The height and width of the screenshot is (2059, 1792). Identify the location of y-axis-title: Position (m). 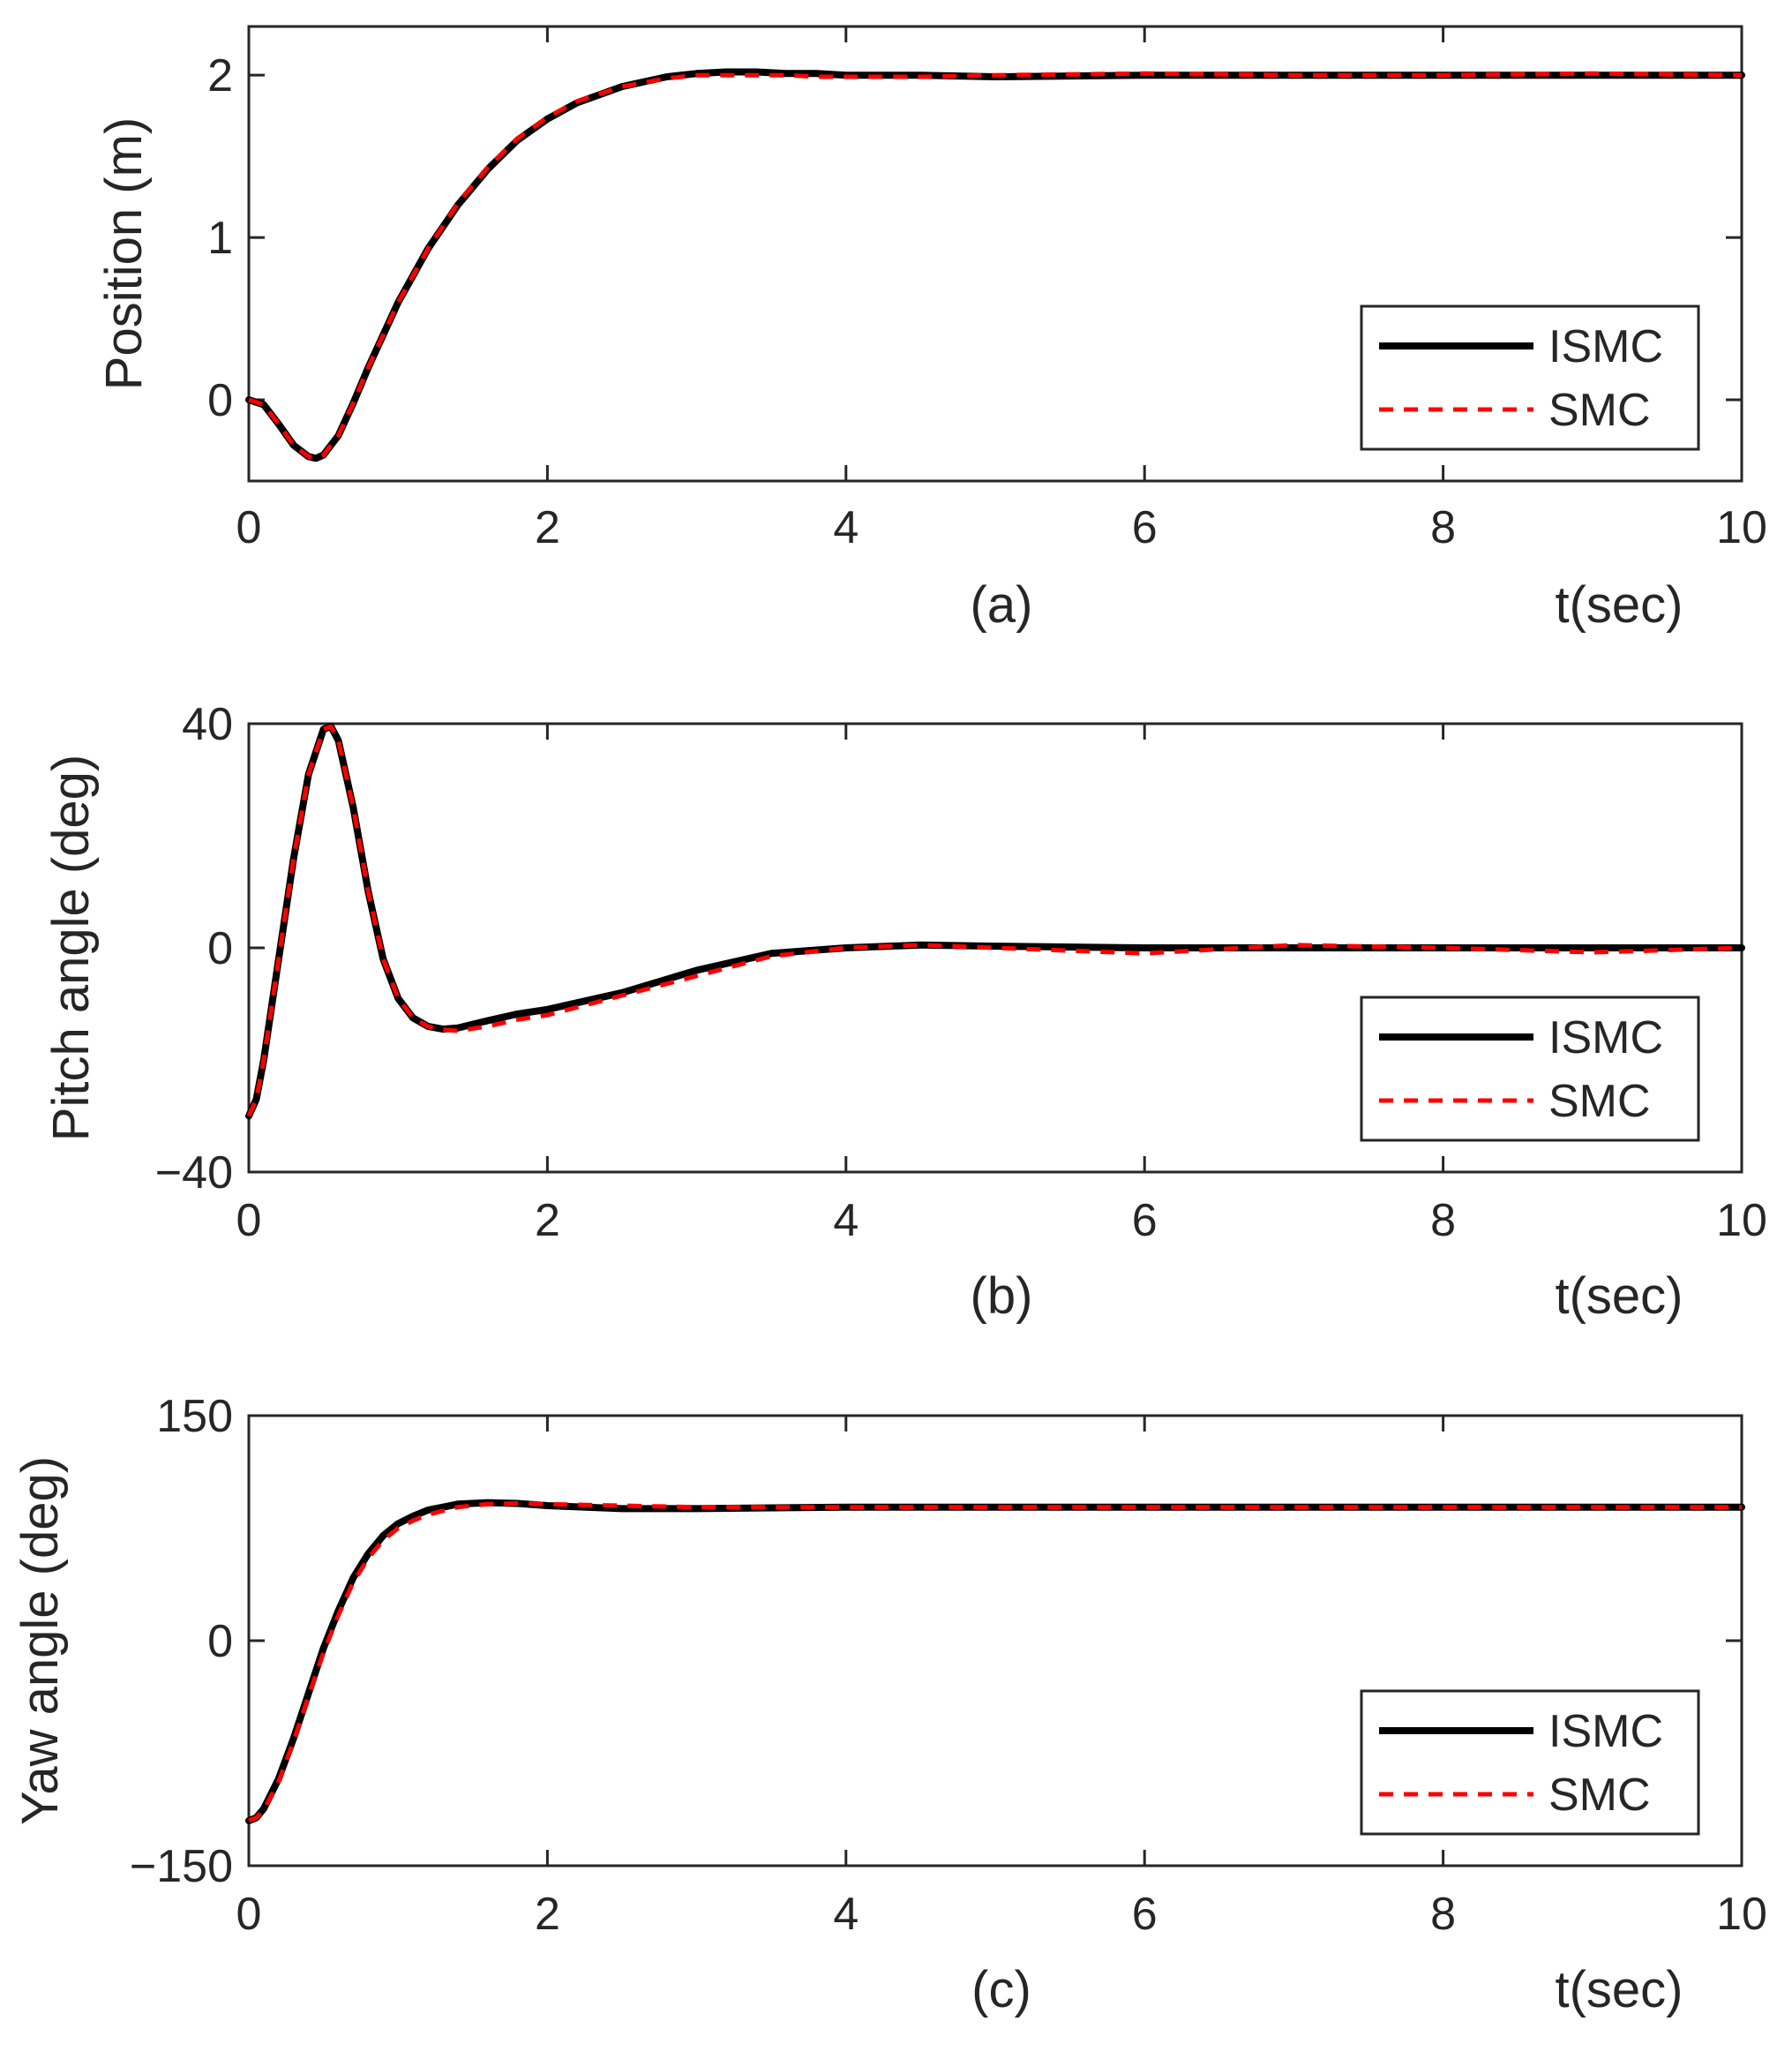
(124, 253).